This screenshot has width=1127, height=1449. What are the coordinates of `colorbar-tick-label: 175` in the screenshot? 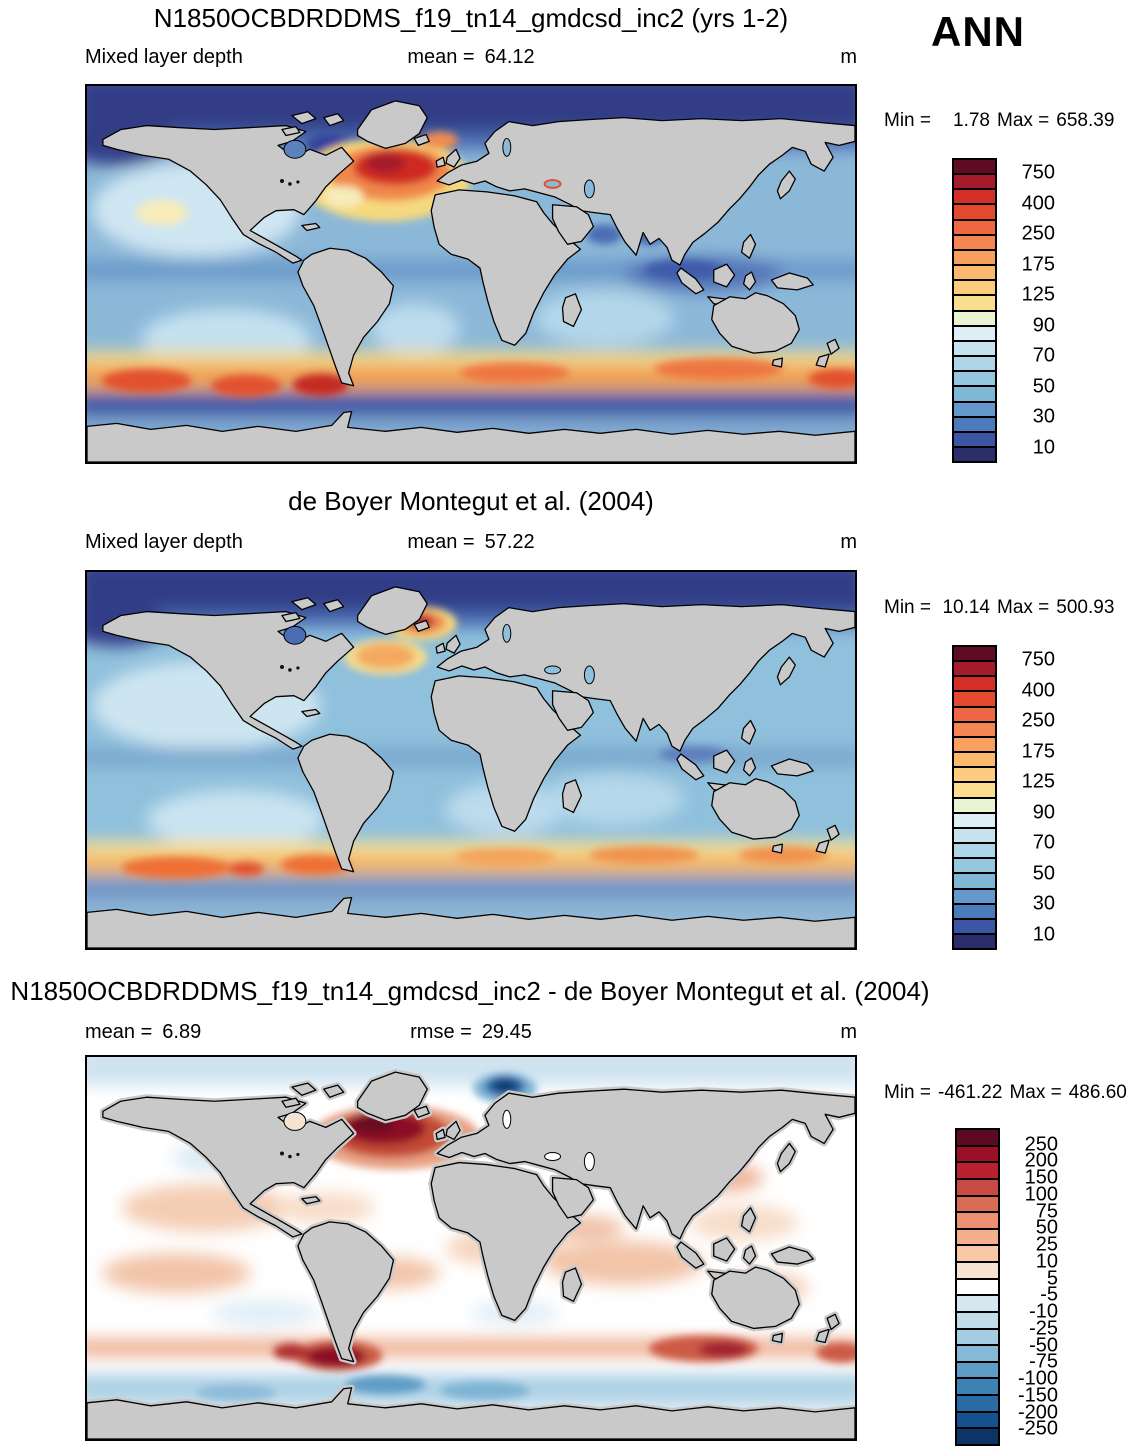 It's located at (1038, 264).